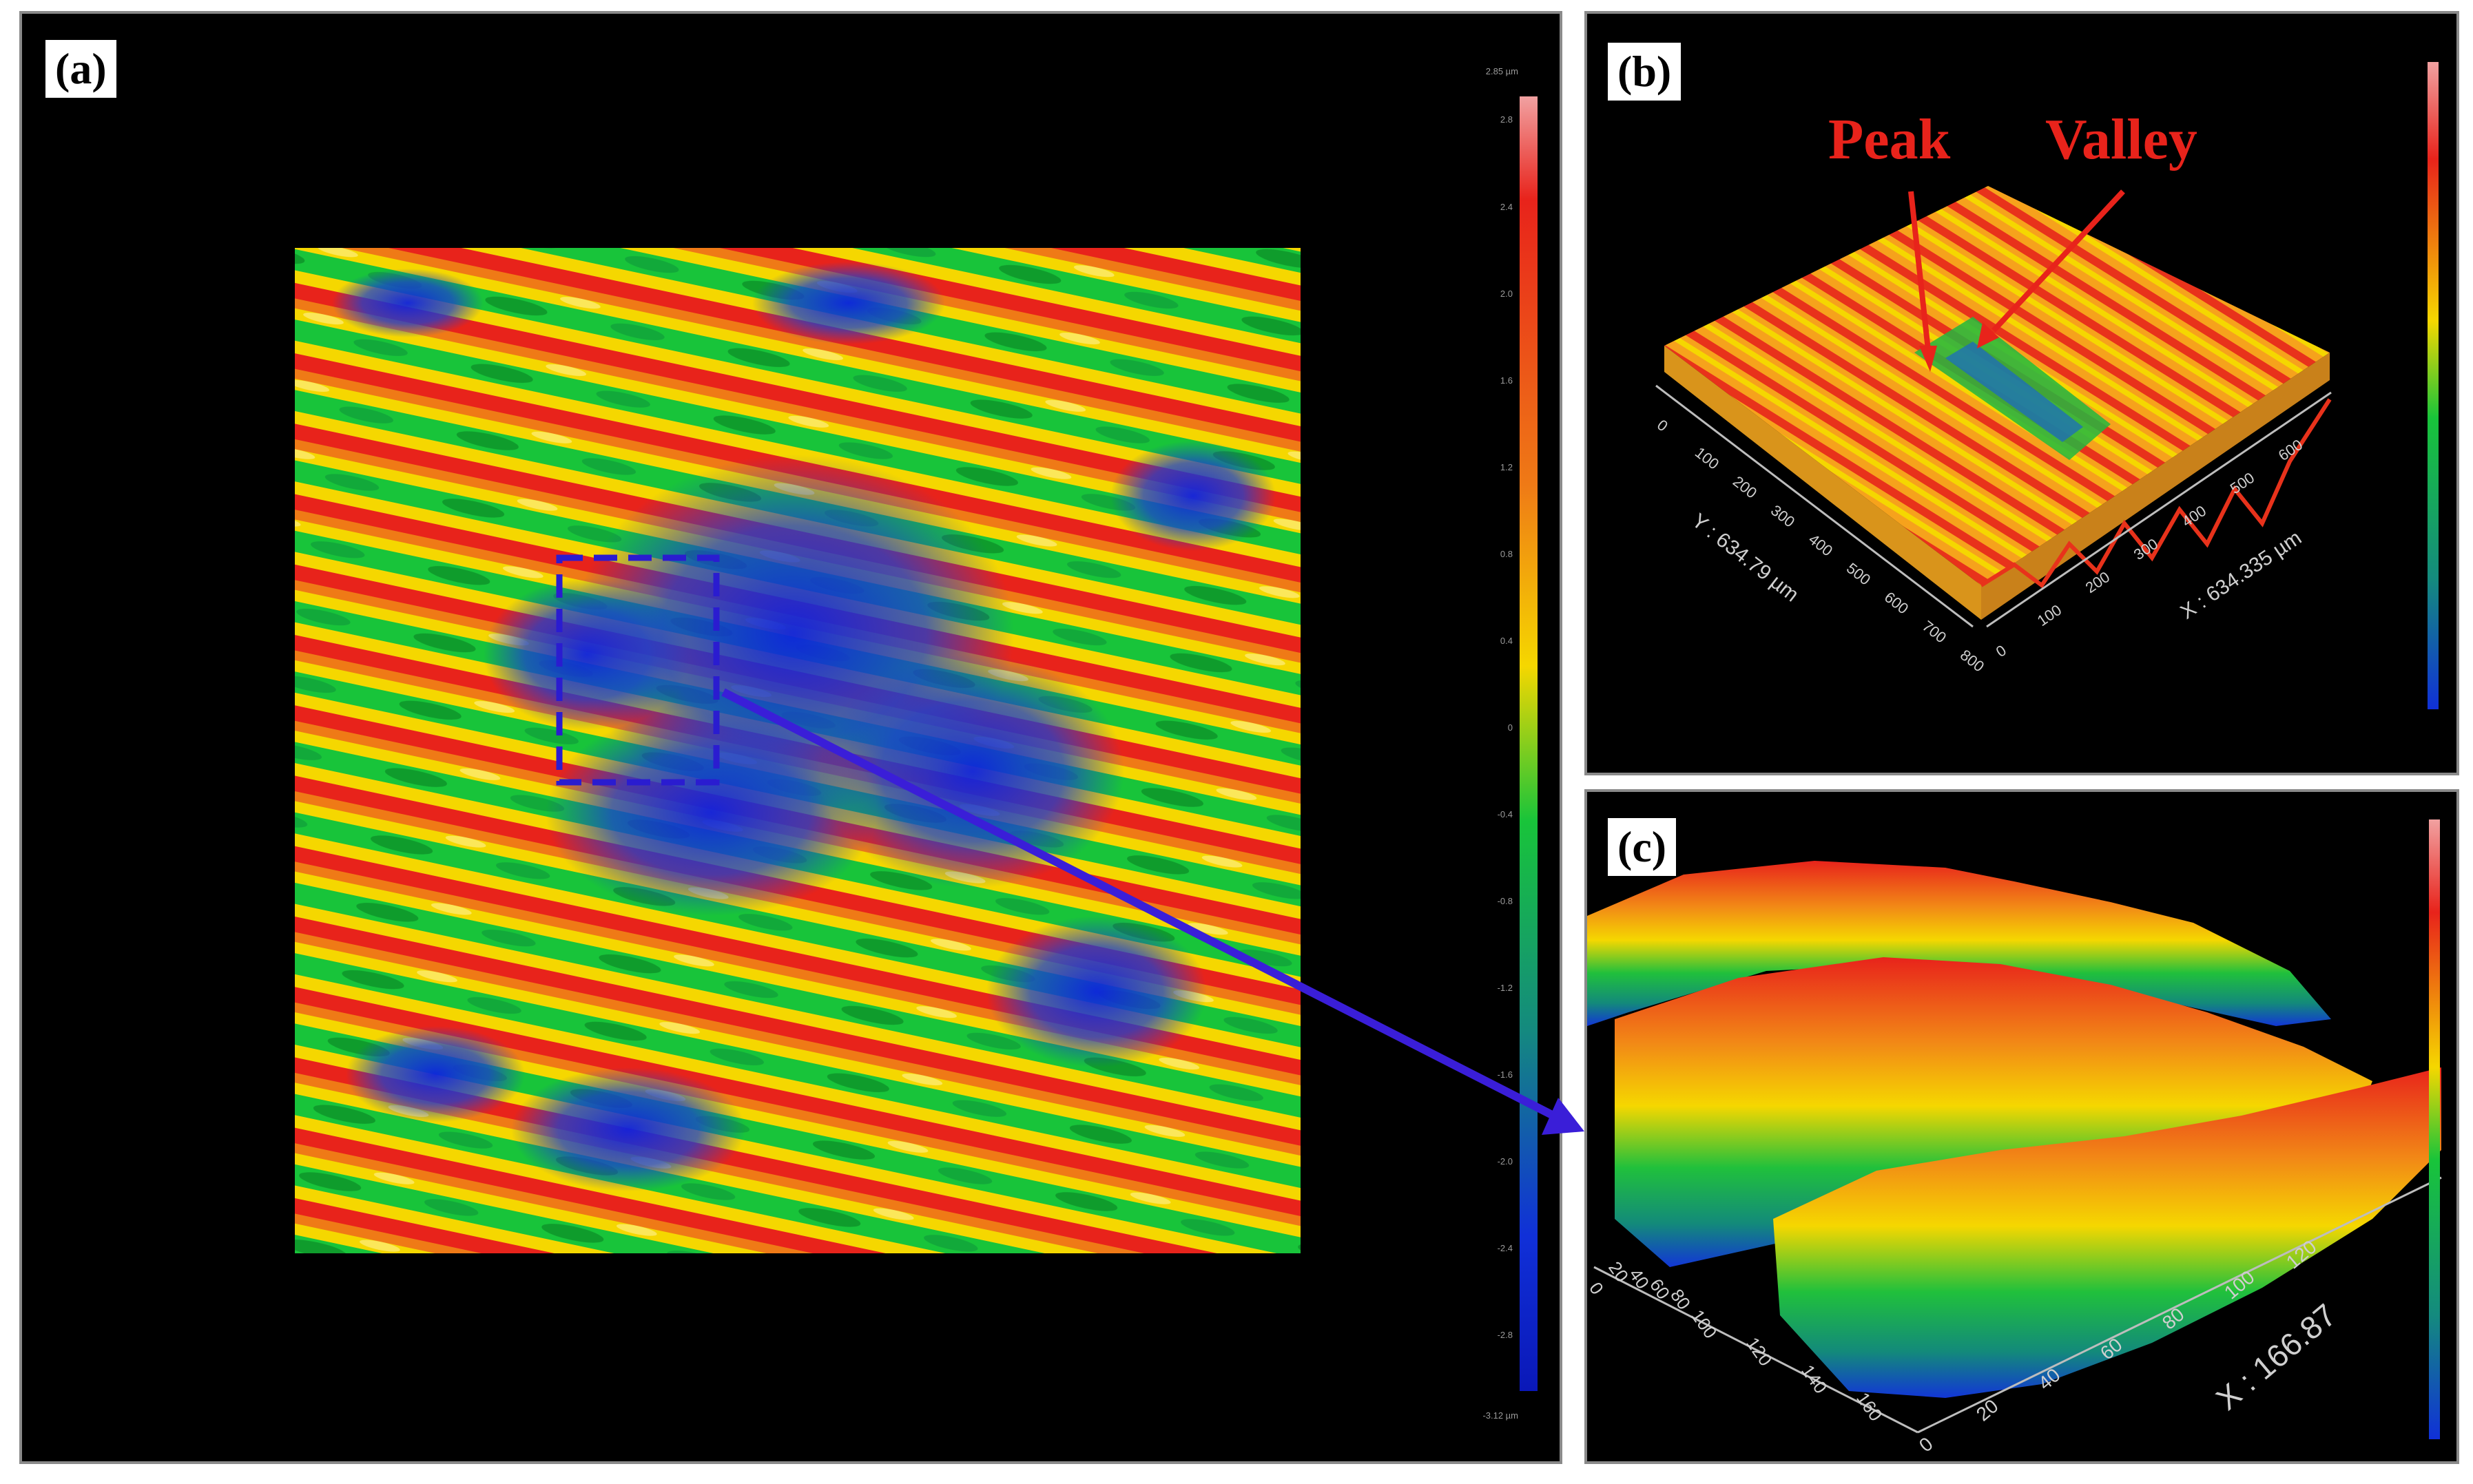 The image size is (2473, 1484). I want to click on svg-text: 300, so click(1783, 515).